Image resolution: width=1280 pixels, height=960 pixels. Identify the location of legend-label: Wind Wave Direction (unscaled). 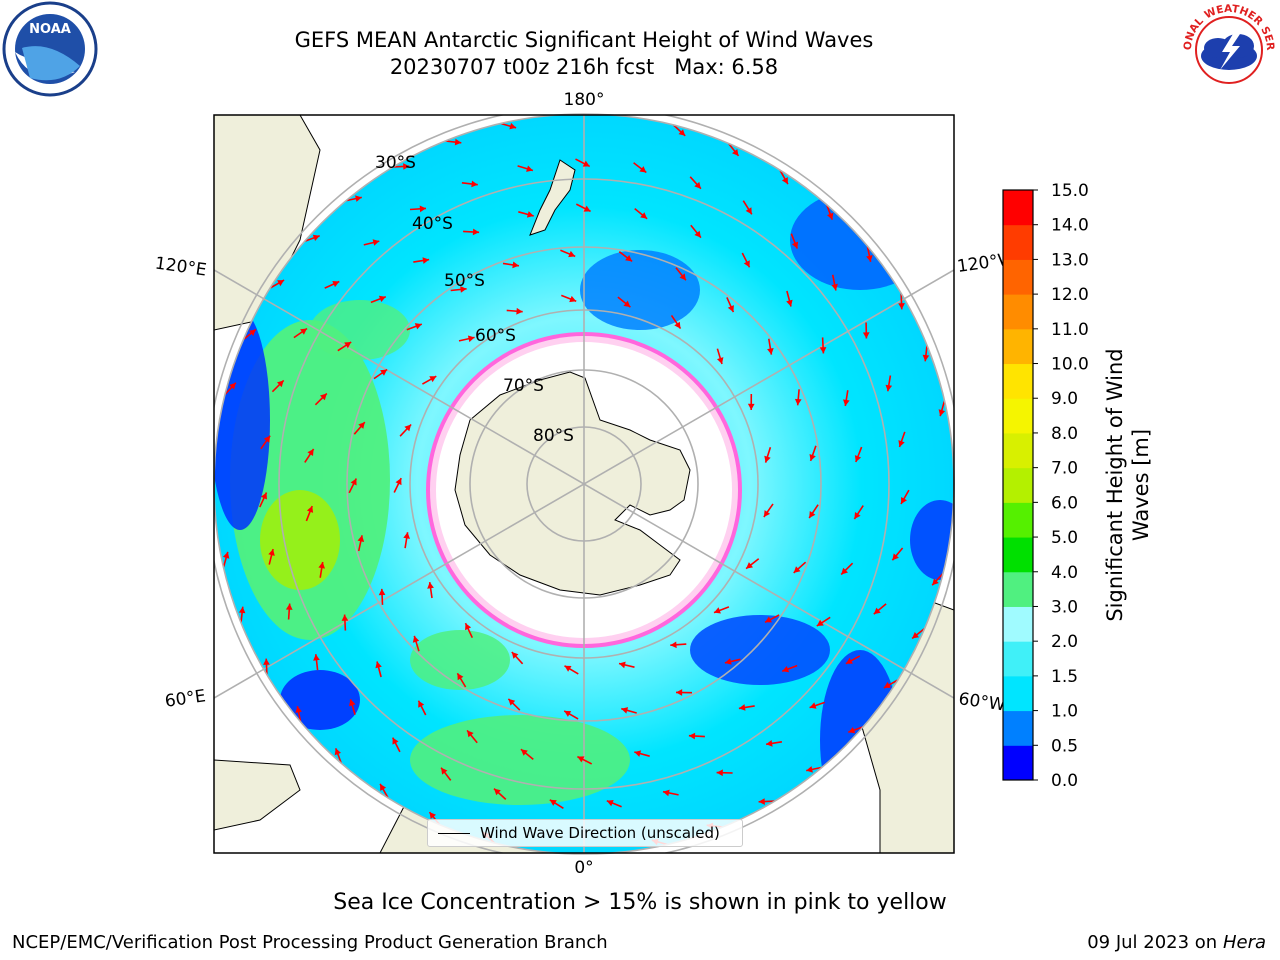
(600, 833).